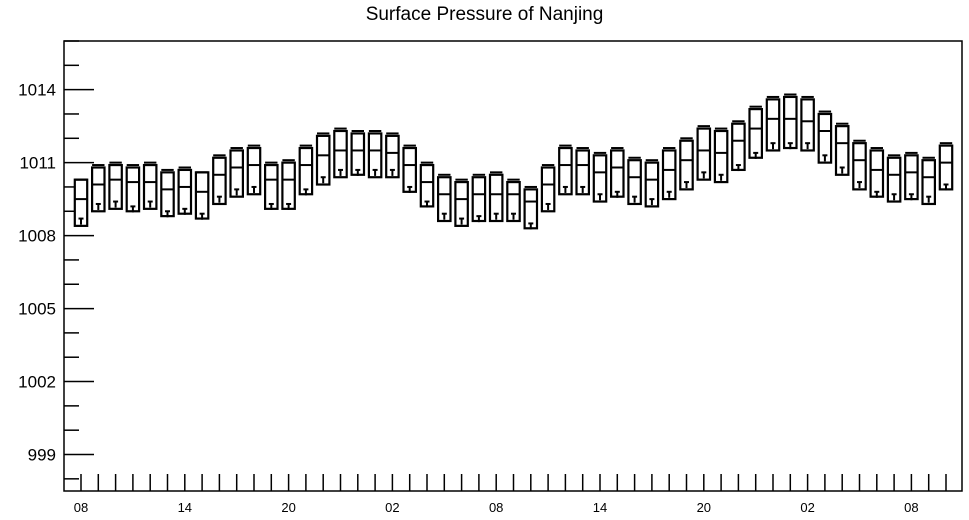  I want to click on x-tick-label: 14, so click(600, 507).